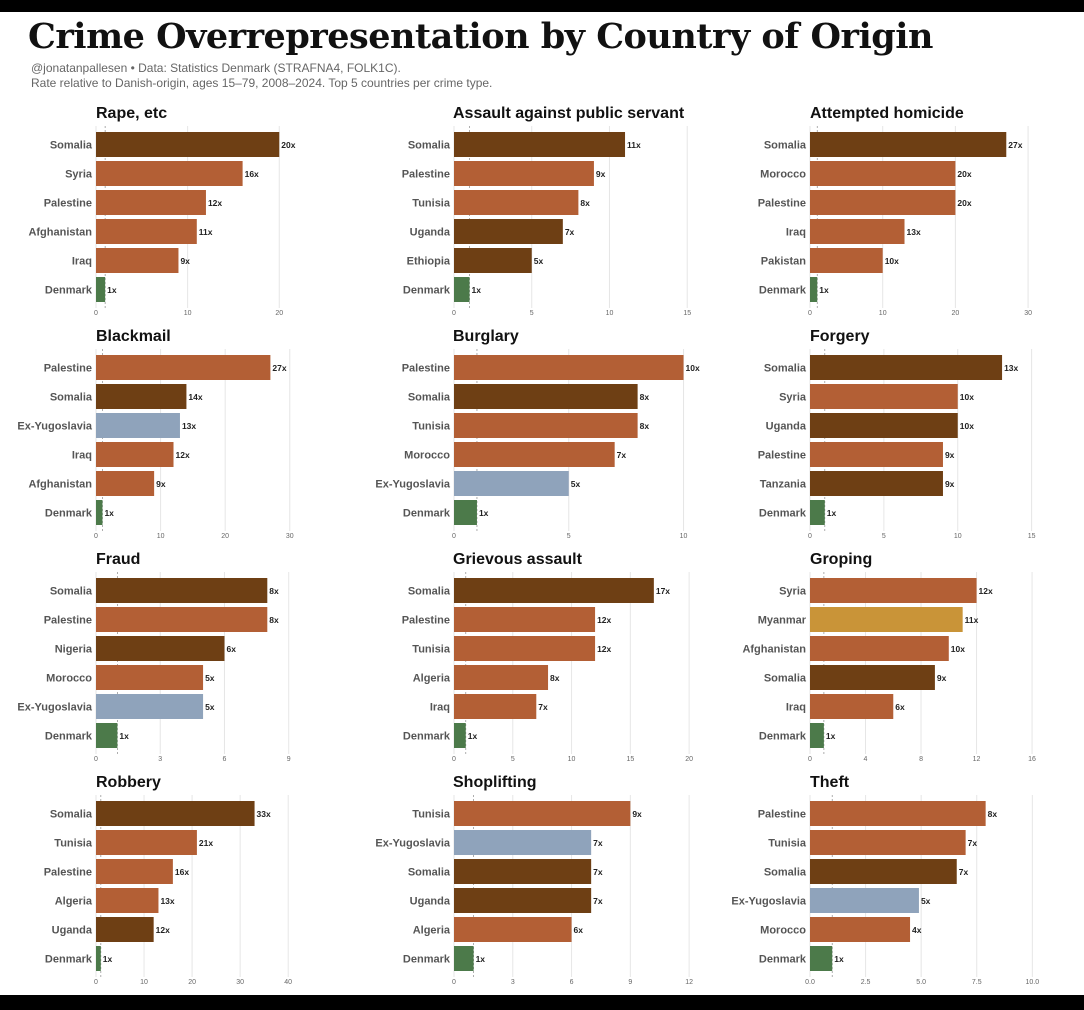 The height and width of the screenshot is (1010, 1084). I want to click on category-label: Palestine, so click(68, 621).